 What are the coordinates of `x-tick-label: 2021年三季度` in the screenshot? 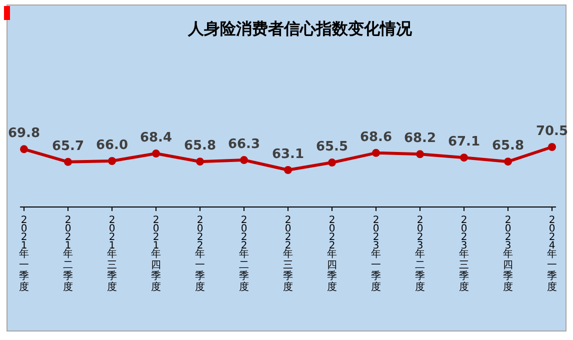 It's located at (112, 254).